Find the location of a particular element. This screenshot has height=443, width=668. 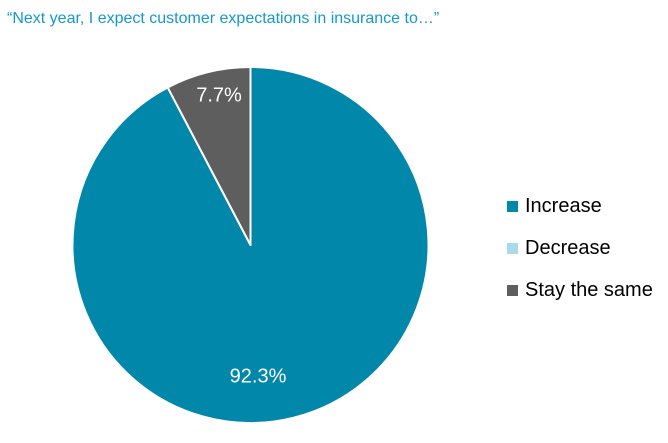

legend-item-increase: Increase is located at coordinates (580, 206).